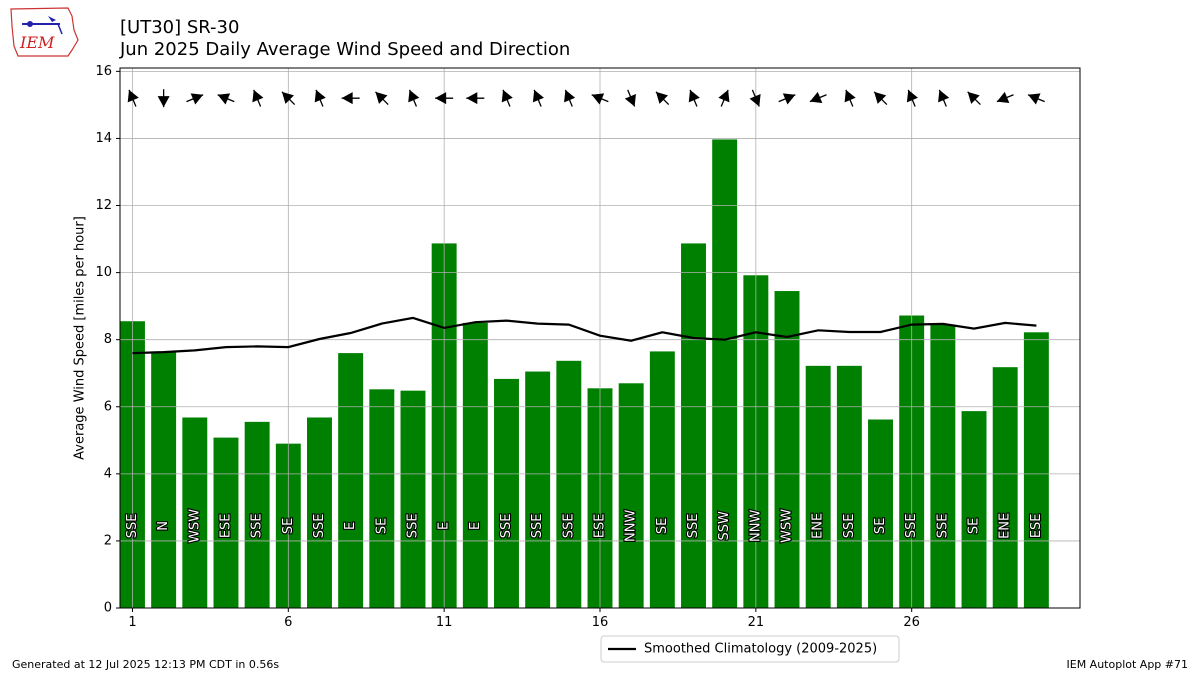 This screenshot has height=675, width=1200. What do you see at coordinates (288, 622) in the screenshot?
I see `x-tick-label: 6` at bounding box center [288, 622].